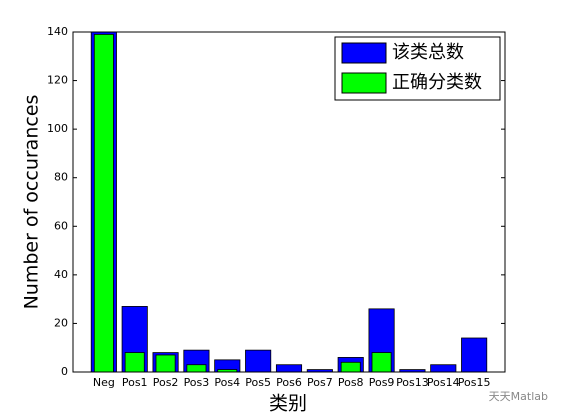 The width and height of the screenshot is (561, 420). I want to click on x-tick-label: Pos9, so click(382, 382).